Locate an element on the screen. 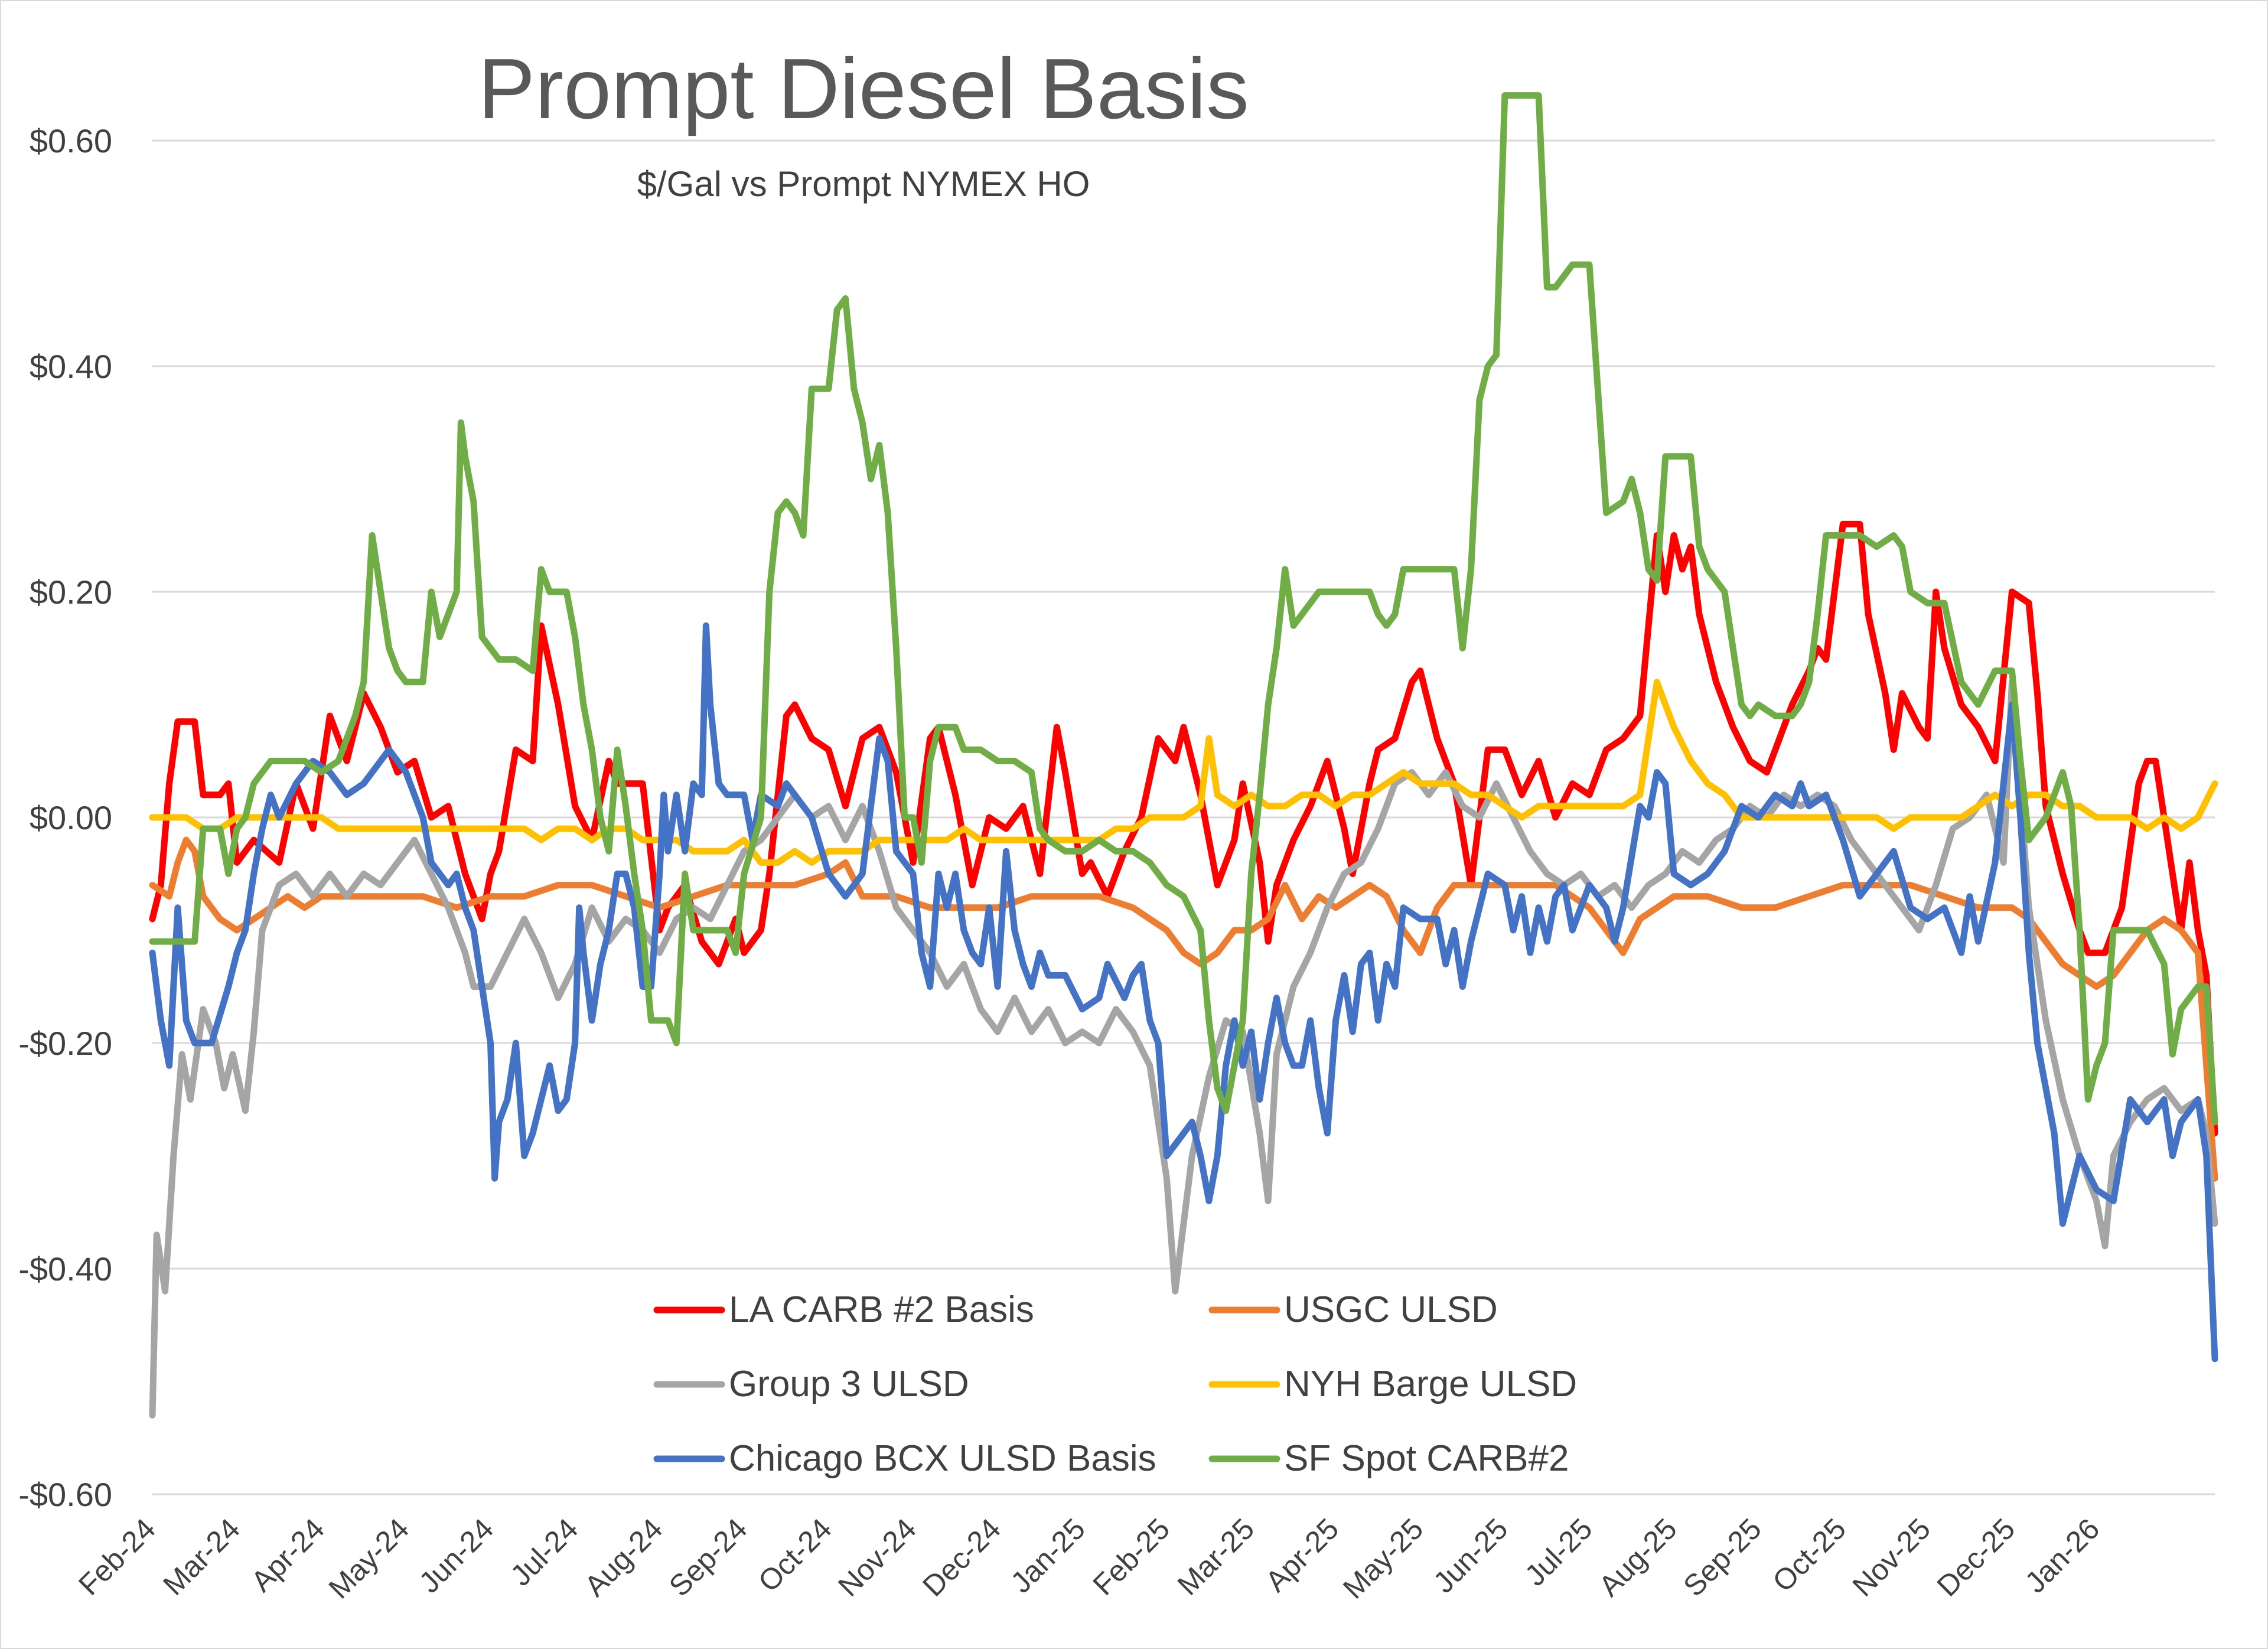 This screenshot has width=2268, height=1649. legend-label: USGC ULSD is located at coordinates (1391, 1309).